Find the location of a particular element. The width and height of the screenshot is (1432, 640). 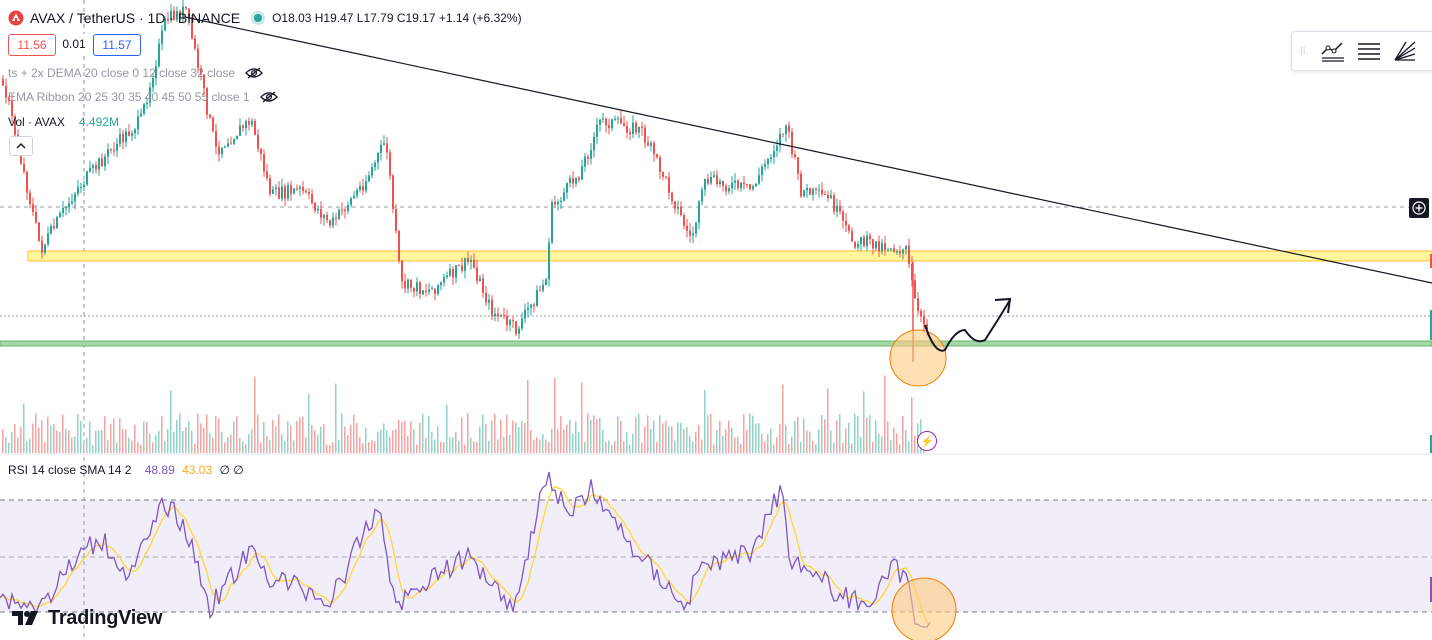

support-zone is located at coordinates (716, 343).